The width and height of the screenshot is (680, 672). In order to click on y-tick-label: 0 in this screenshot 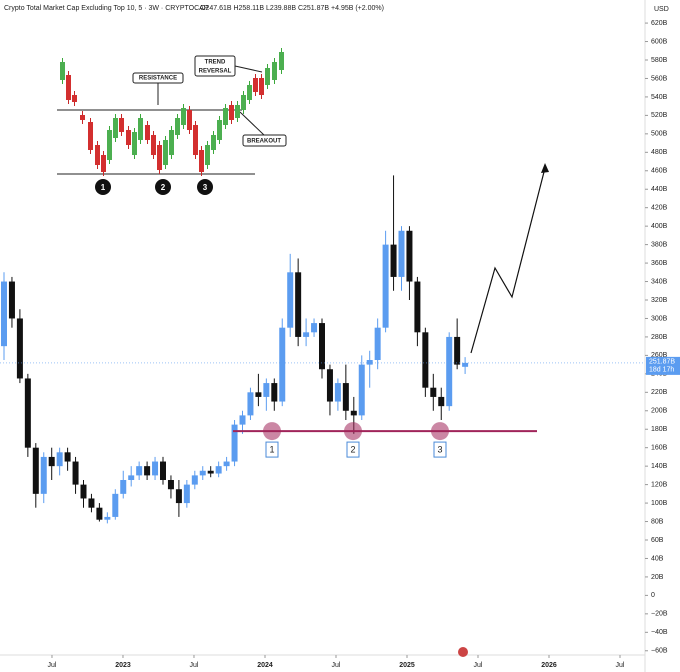, I will do `click(653, 595)`.